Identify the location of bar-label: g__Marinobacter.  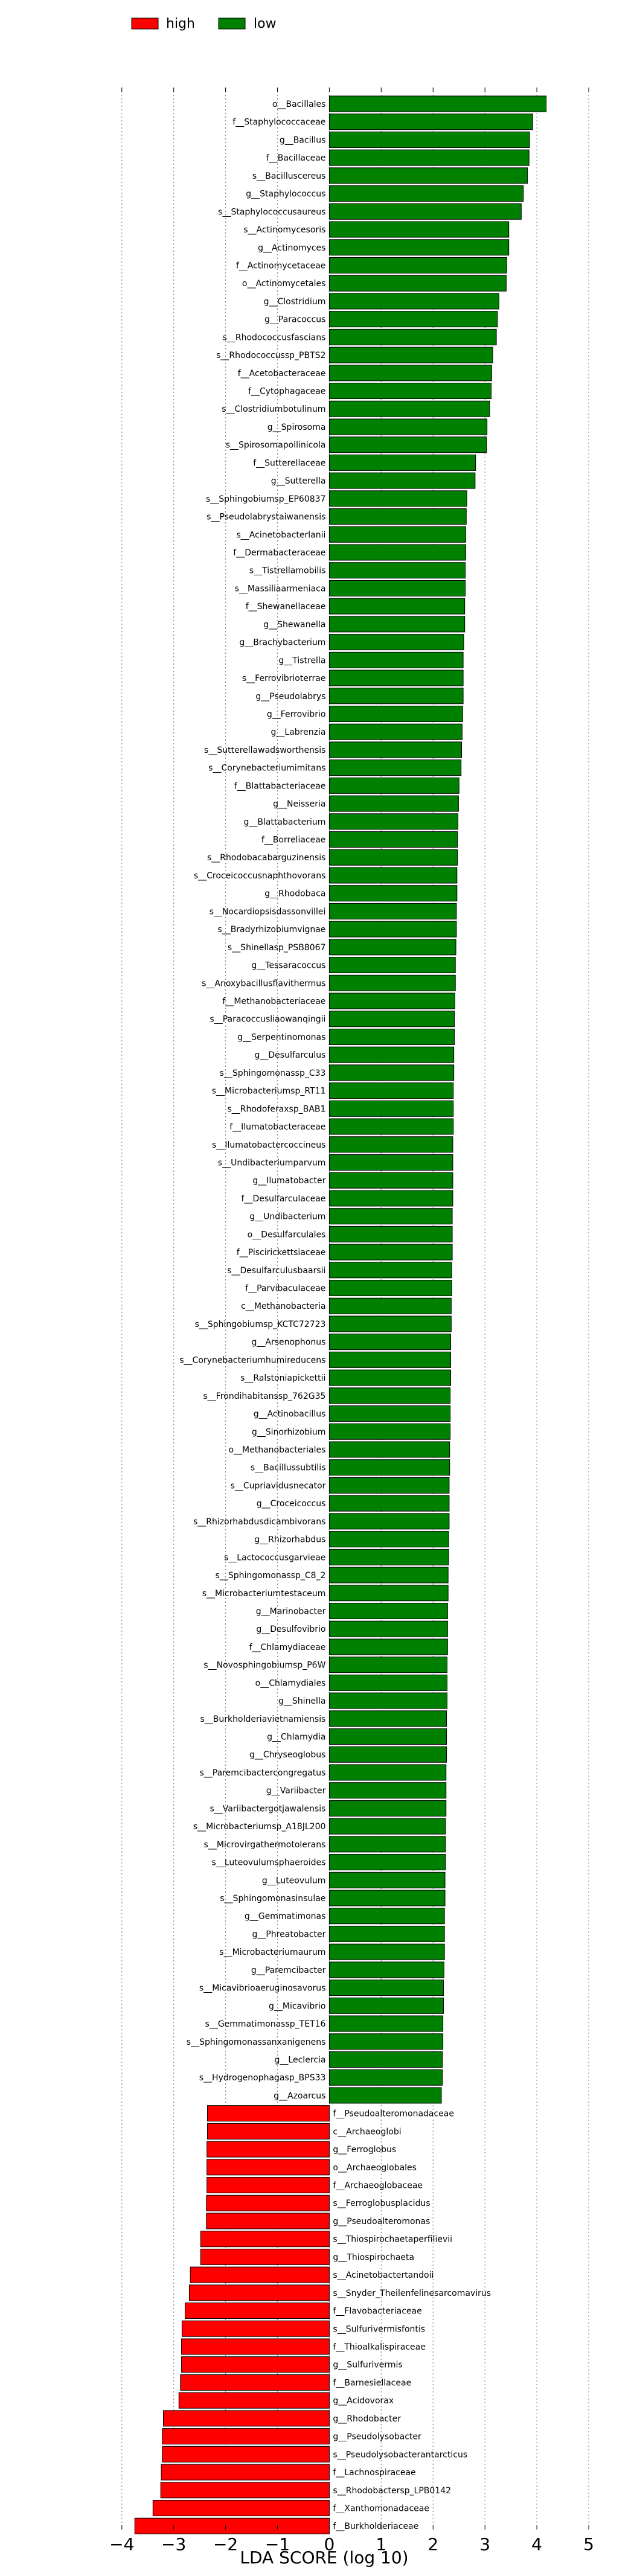
(291, 1611).